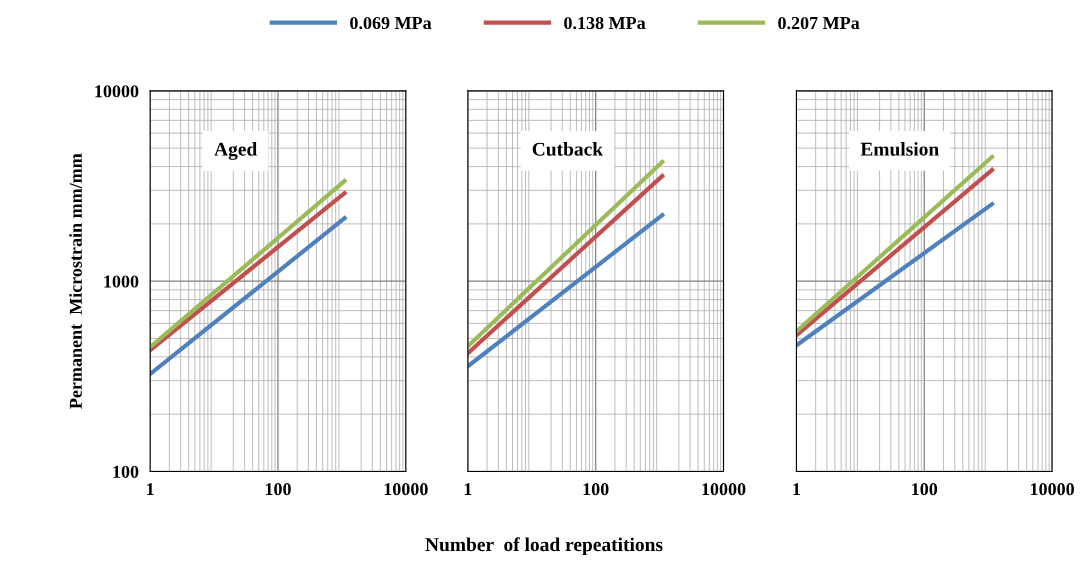  I want to click on legend-label: 0.138 MPa, so click(605, 23).